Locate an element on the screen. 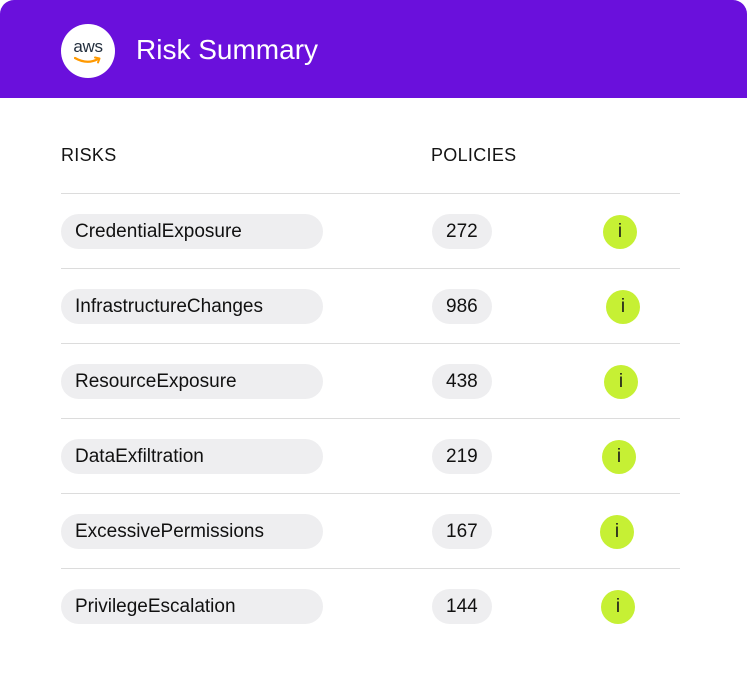  policy-count: 272 is located at coordinates (462, 231).